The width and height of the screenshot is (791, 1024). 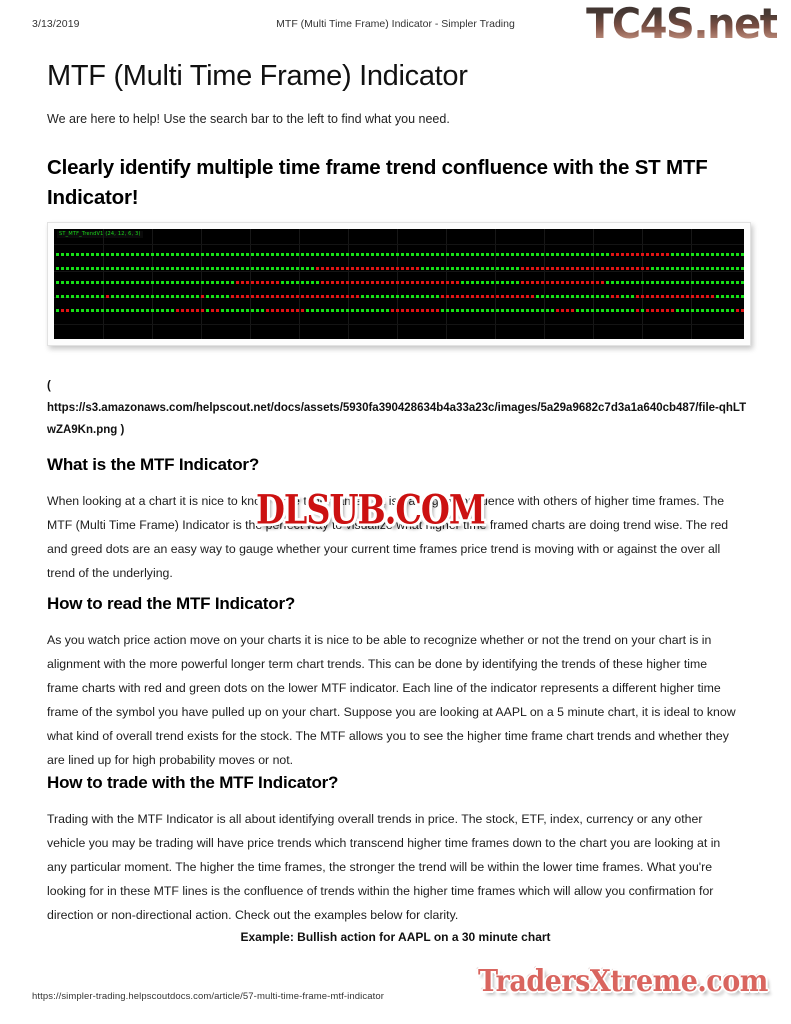 What do you see at coordinates (193, 782) in the screenshot?
I see `section-heading: How to trade with the MTF Indicator?` at bounding box center [193, 782].